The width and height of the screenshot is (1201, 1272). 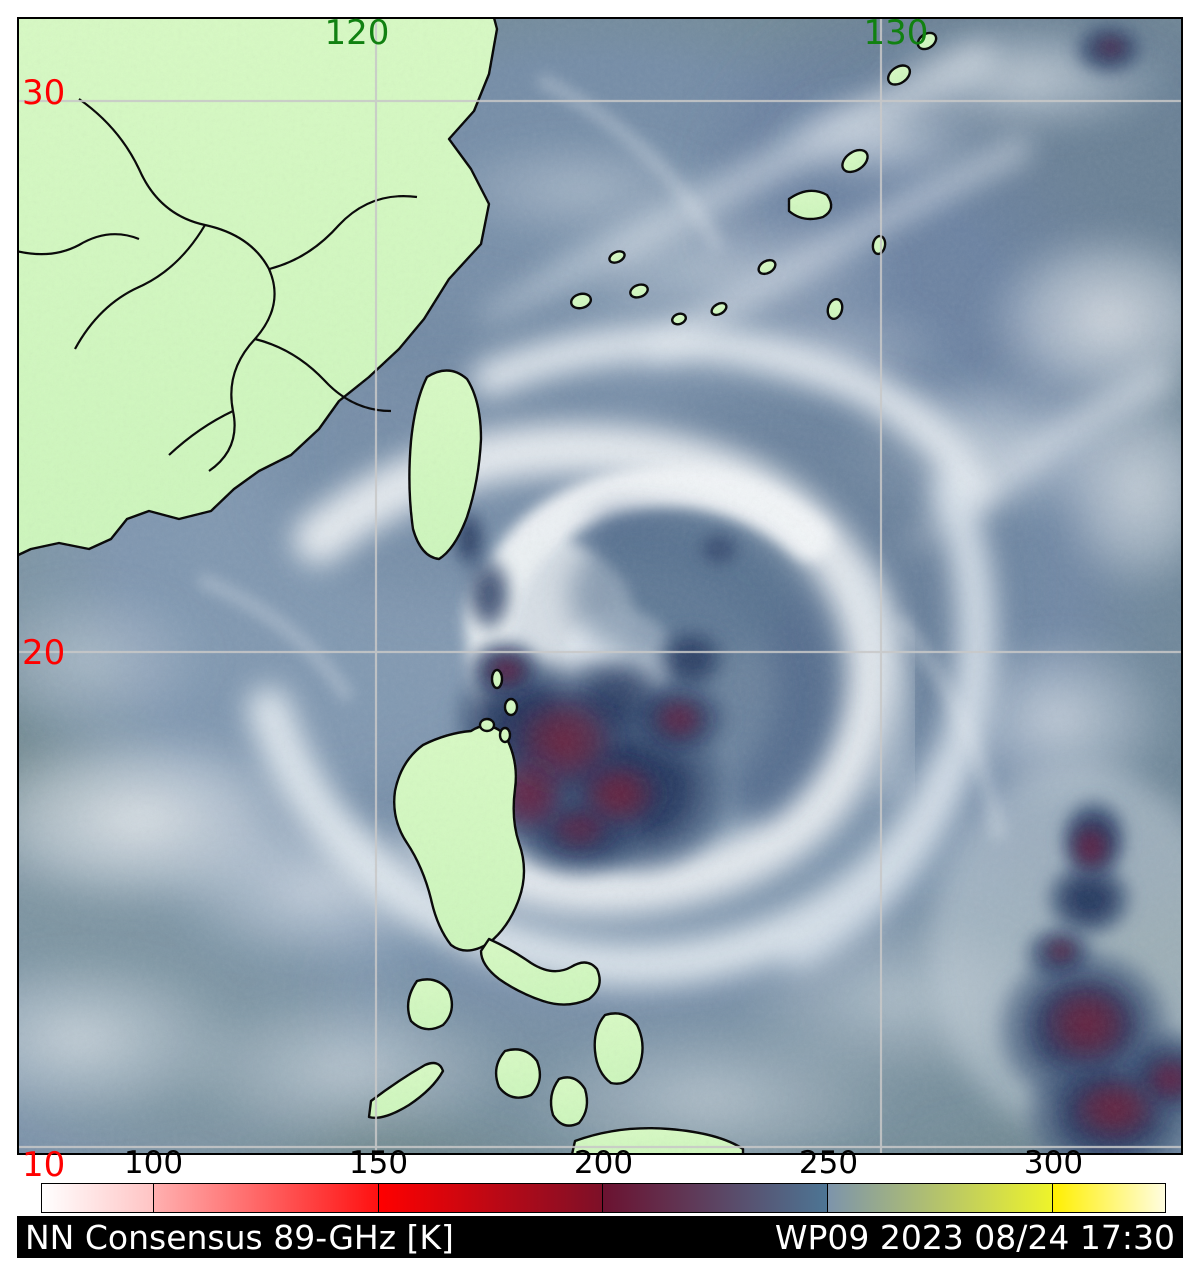 I want to click on lat-label-10: 10, so click(x=44, y=1165).